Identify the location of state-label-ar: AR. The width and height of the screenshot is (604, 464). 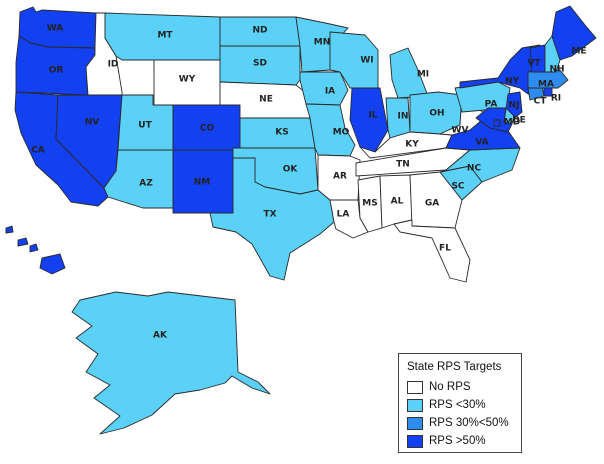
(340, 177).